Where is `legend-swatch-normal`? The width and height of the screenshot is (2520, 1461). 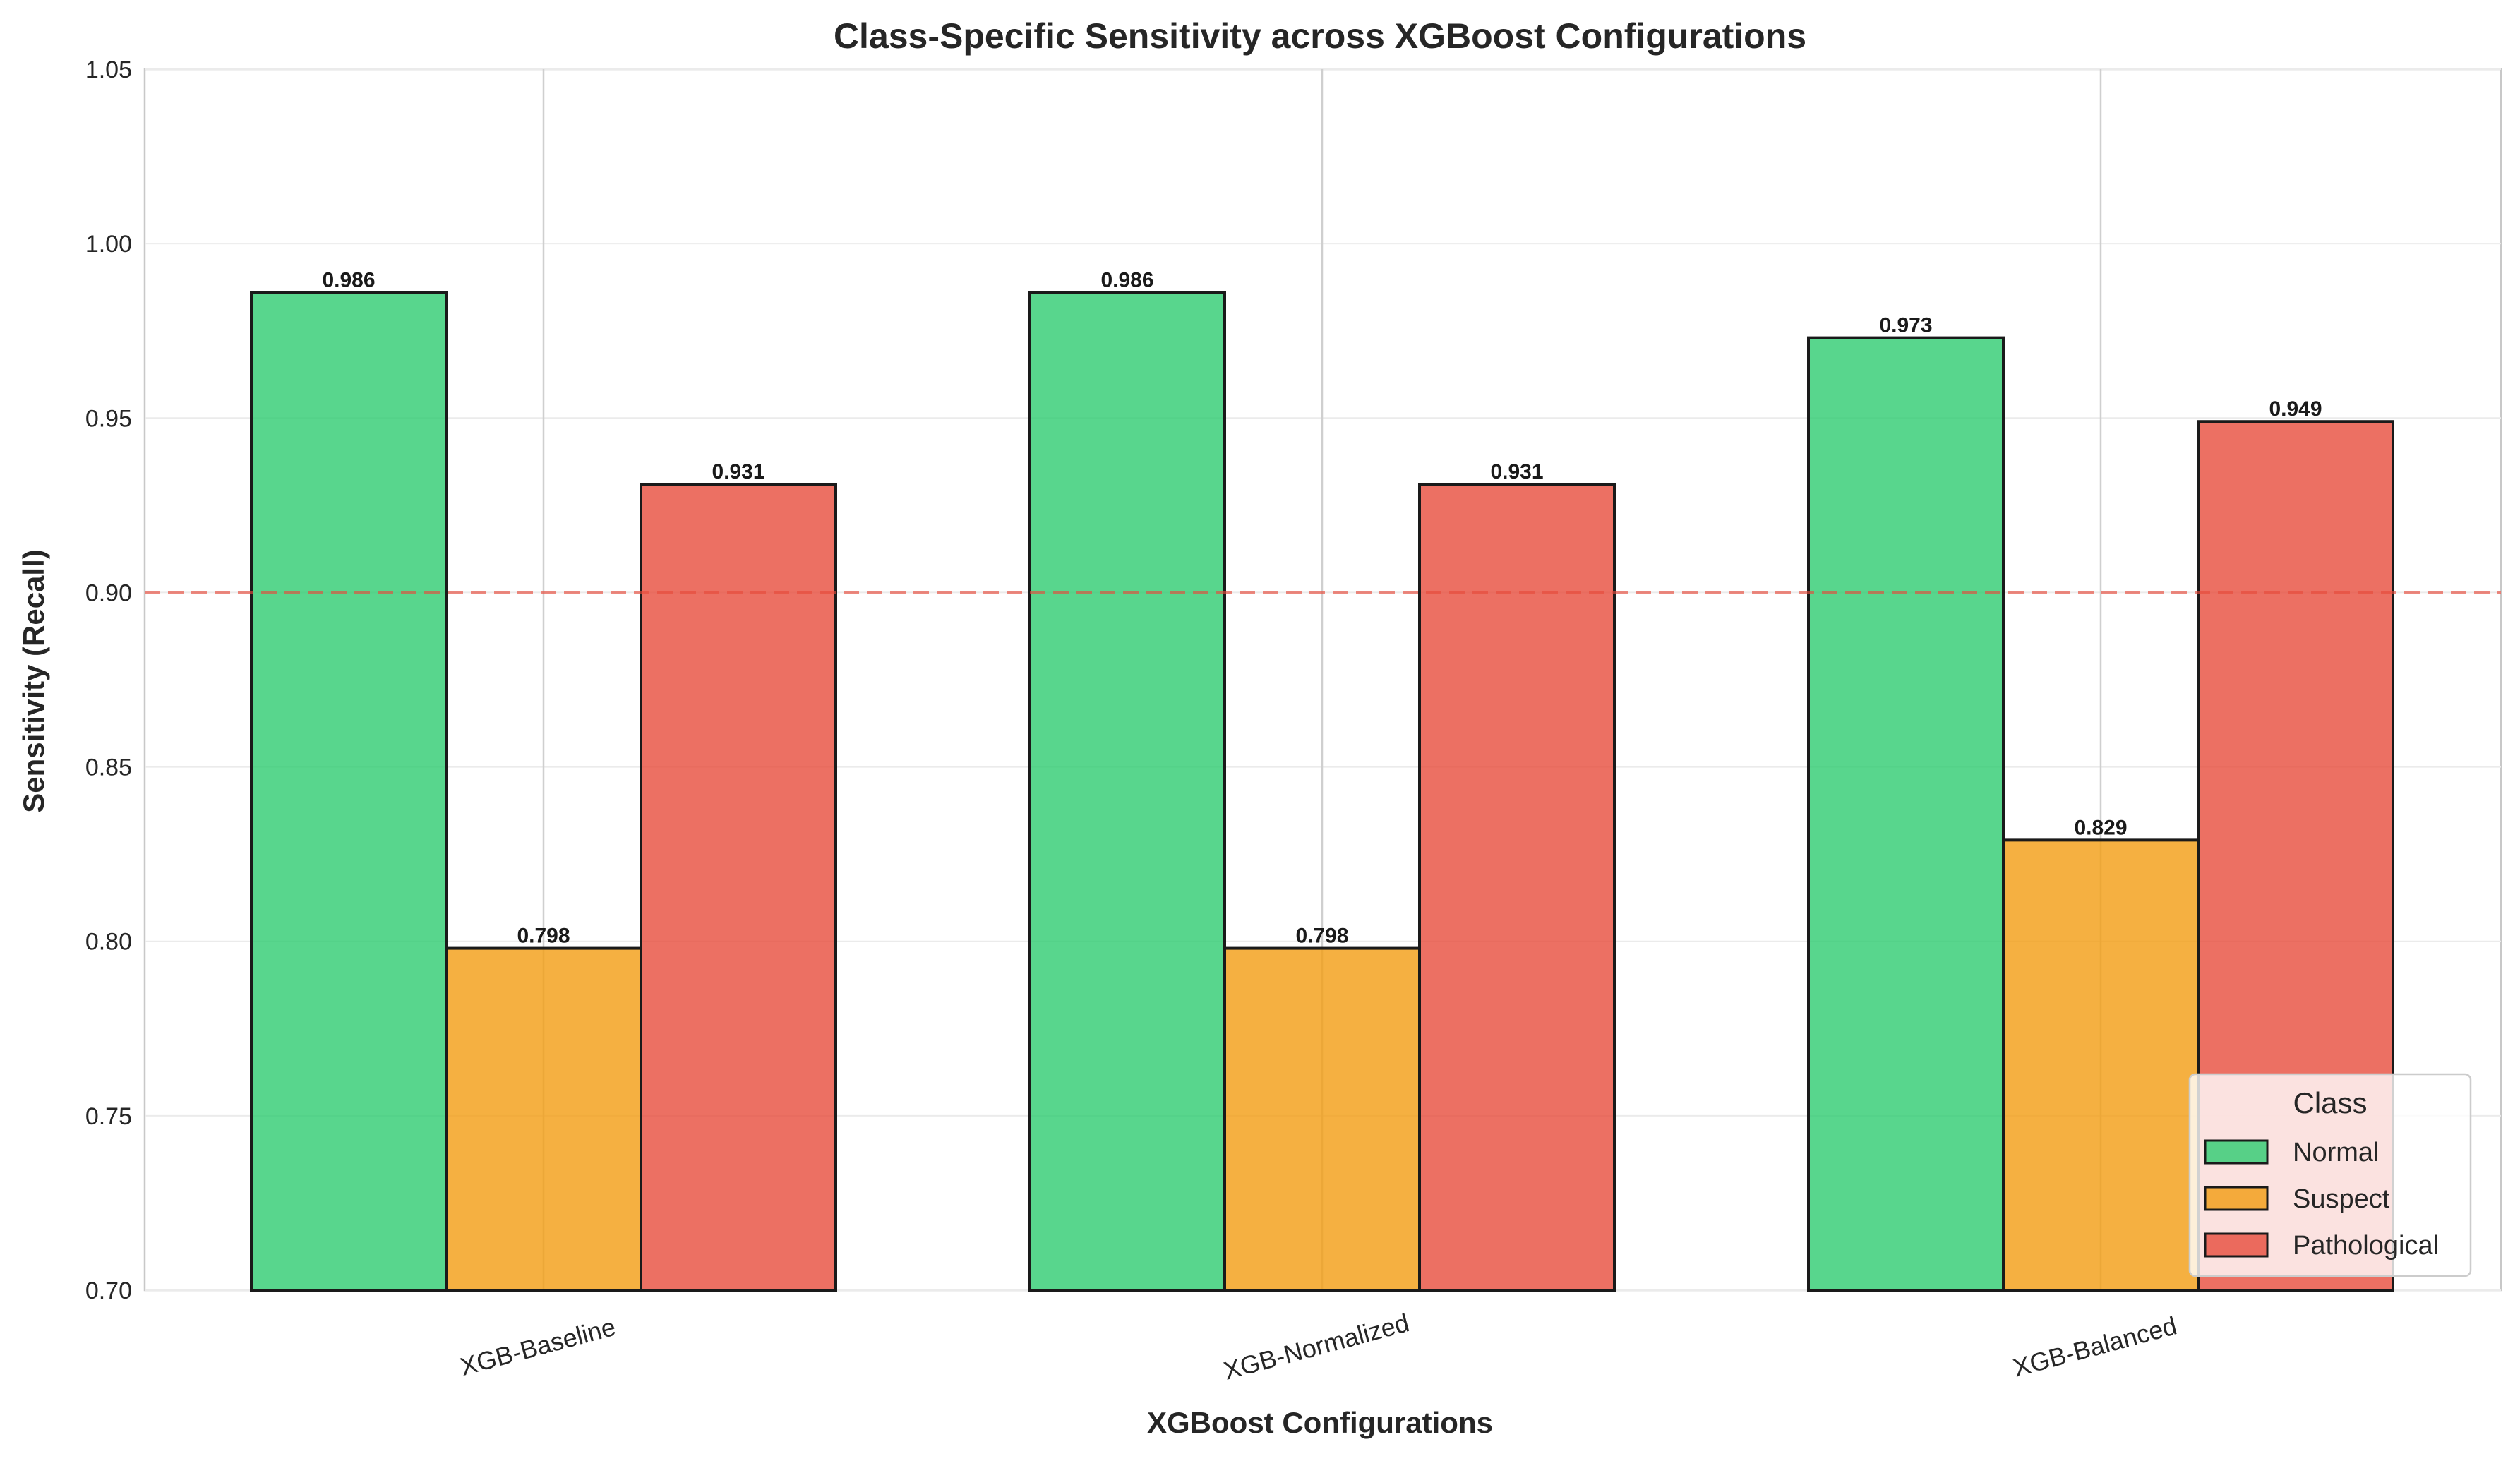
legend-swatch-normal is located at coordinates (2236, 1152).